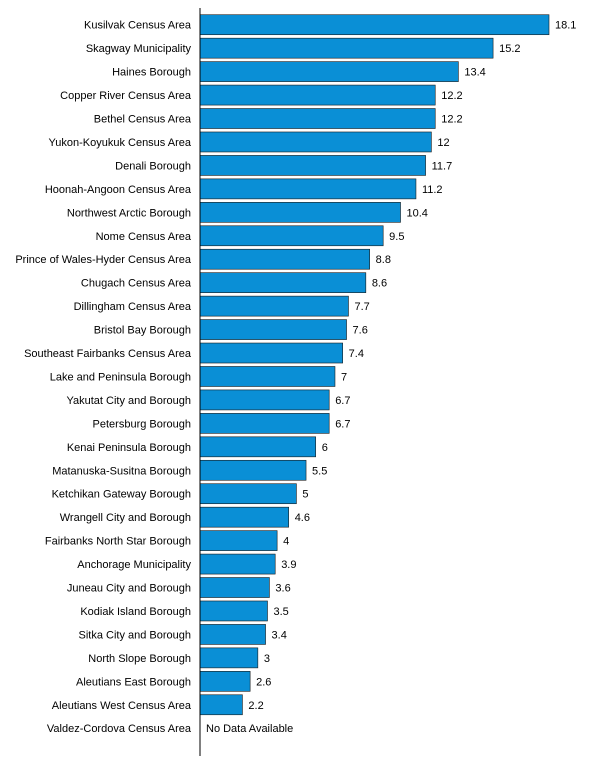  Describe the element at coordinates (119, 729) in the screenshot. I see `category-label: Valdez-Cordova Census Area` at that location.